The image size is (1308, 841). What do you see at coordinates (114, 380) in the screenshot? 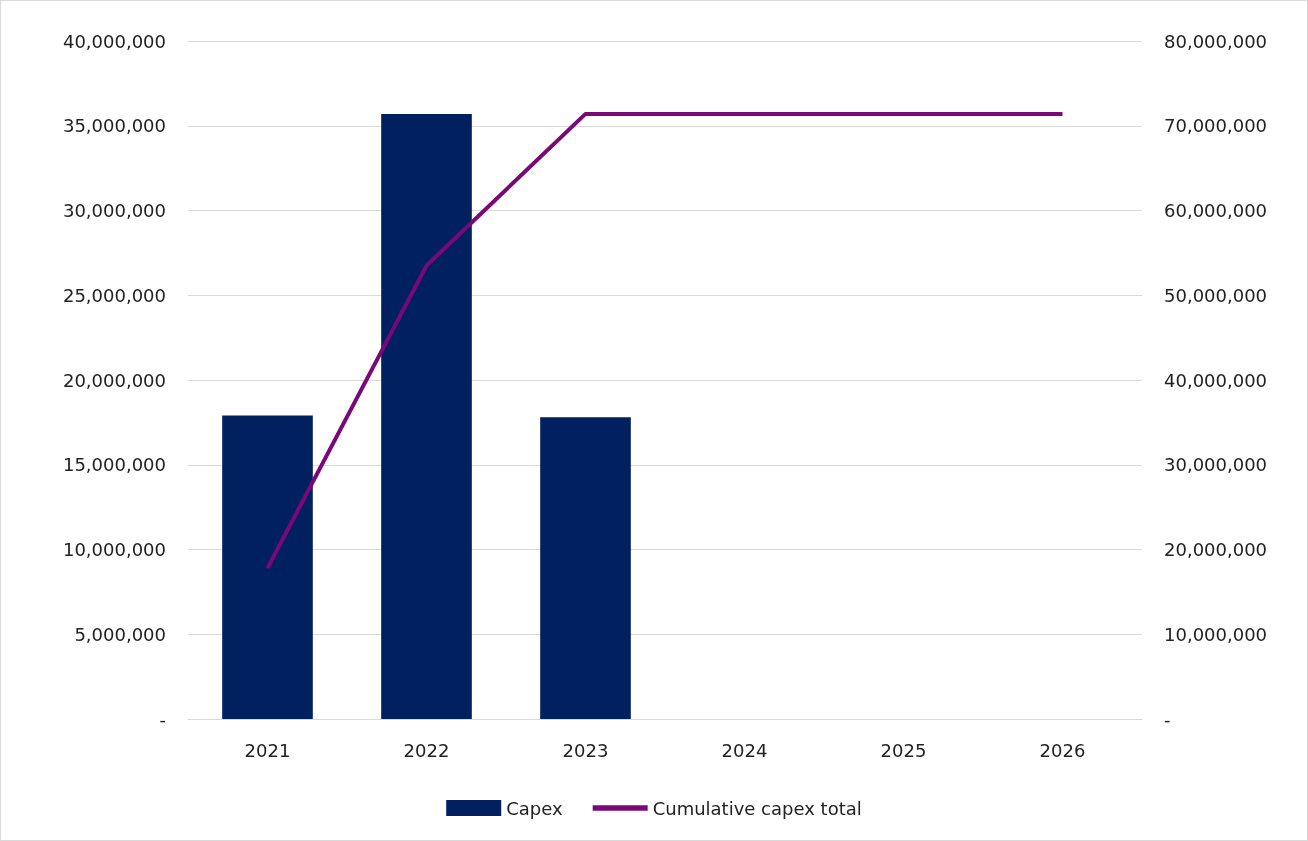
I see `y-tick-label: 20,000,000` at bounding box center [114, 380].